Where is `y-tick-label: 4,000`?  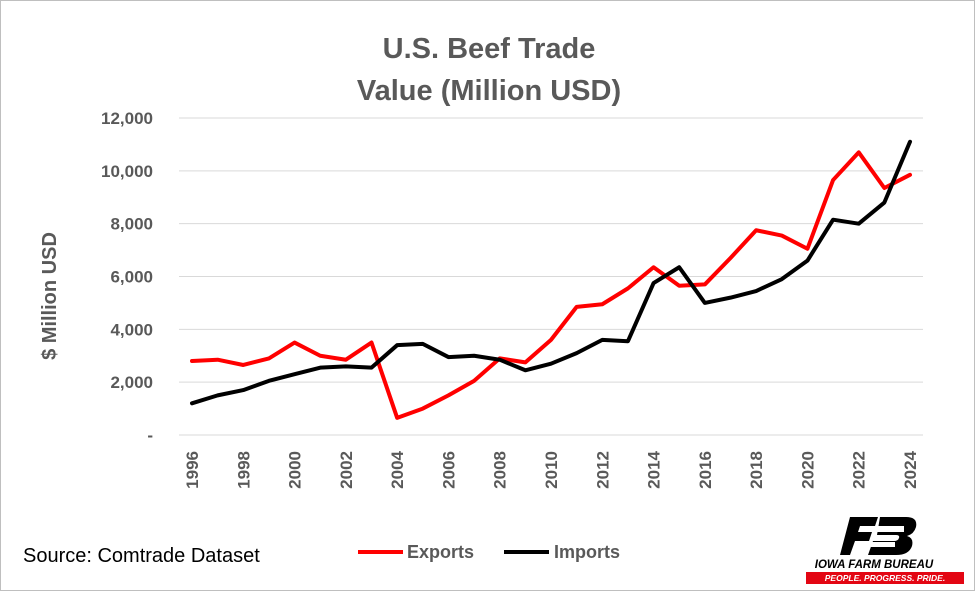
y-tick-label: 4,000 is located at coordinates (131, 329).